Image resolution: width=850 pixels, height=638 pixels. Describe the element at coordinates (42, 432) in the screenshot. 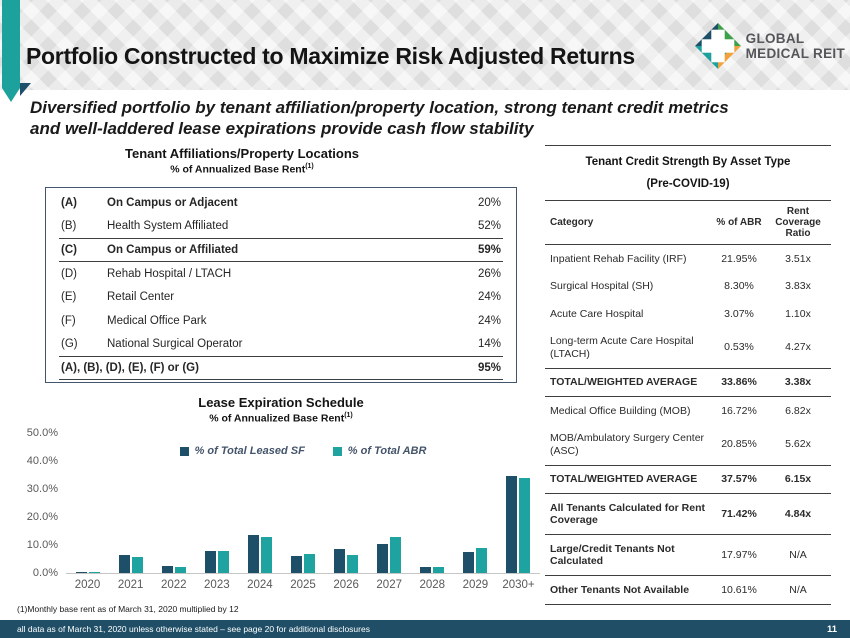

I see `y-axis-tick: 50.0%` at that location.